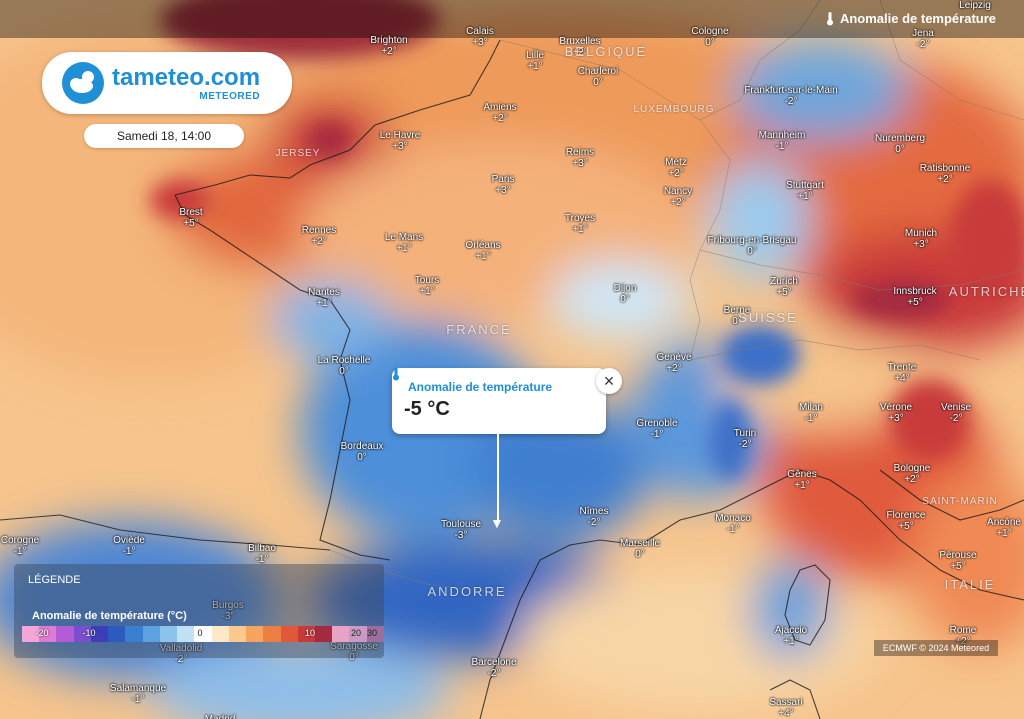 Image resolution: width=1024 pixels, height=719 pixels. I want to click on country-label: ITALIE, so click(970, 584).